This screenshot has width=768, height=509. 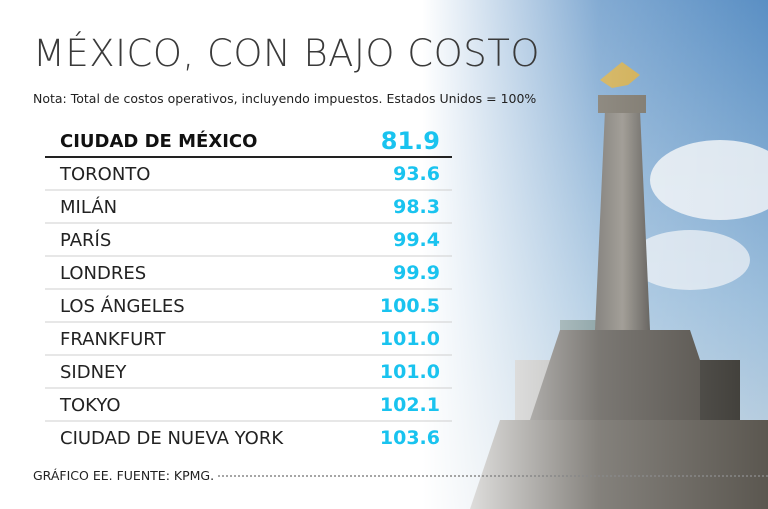 I want to click on city: CIUDAD DE MÉXICO, so click(x=158, y=141).